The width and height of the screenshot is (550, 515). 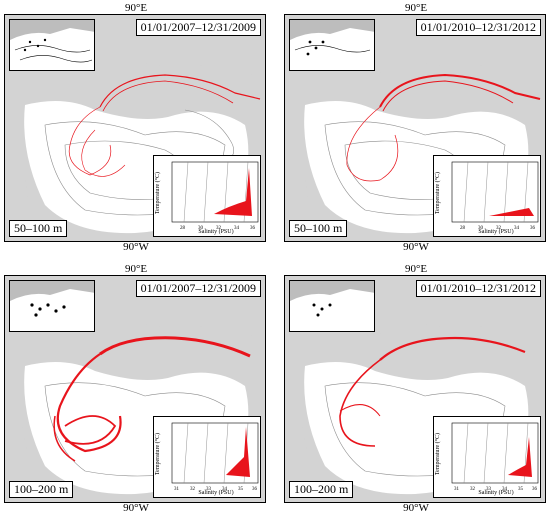 What do you see at coordinates (237, 228) in the screenshot?
I see `x-tick: 34` at bounding box center [237, 228].